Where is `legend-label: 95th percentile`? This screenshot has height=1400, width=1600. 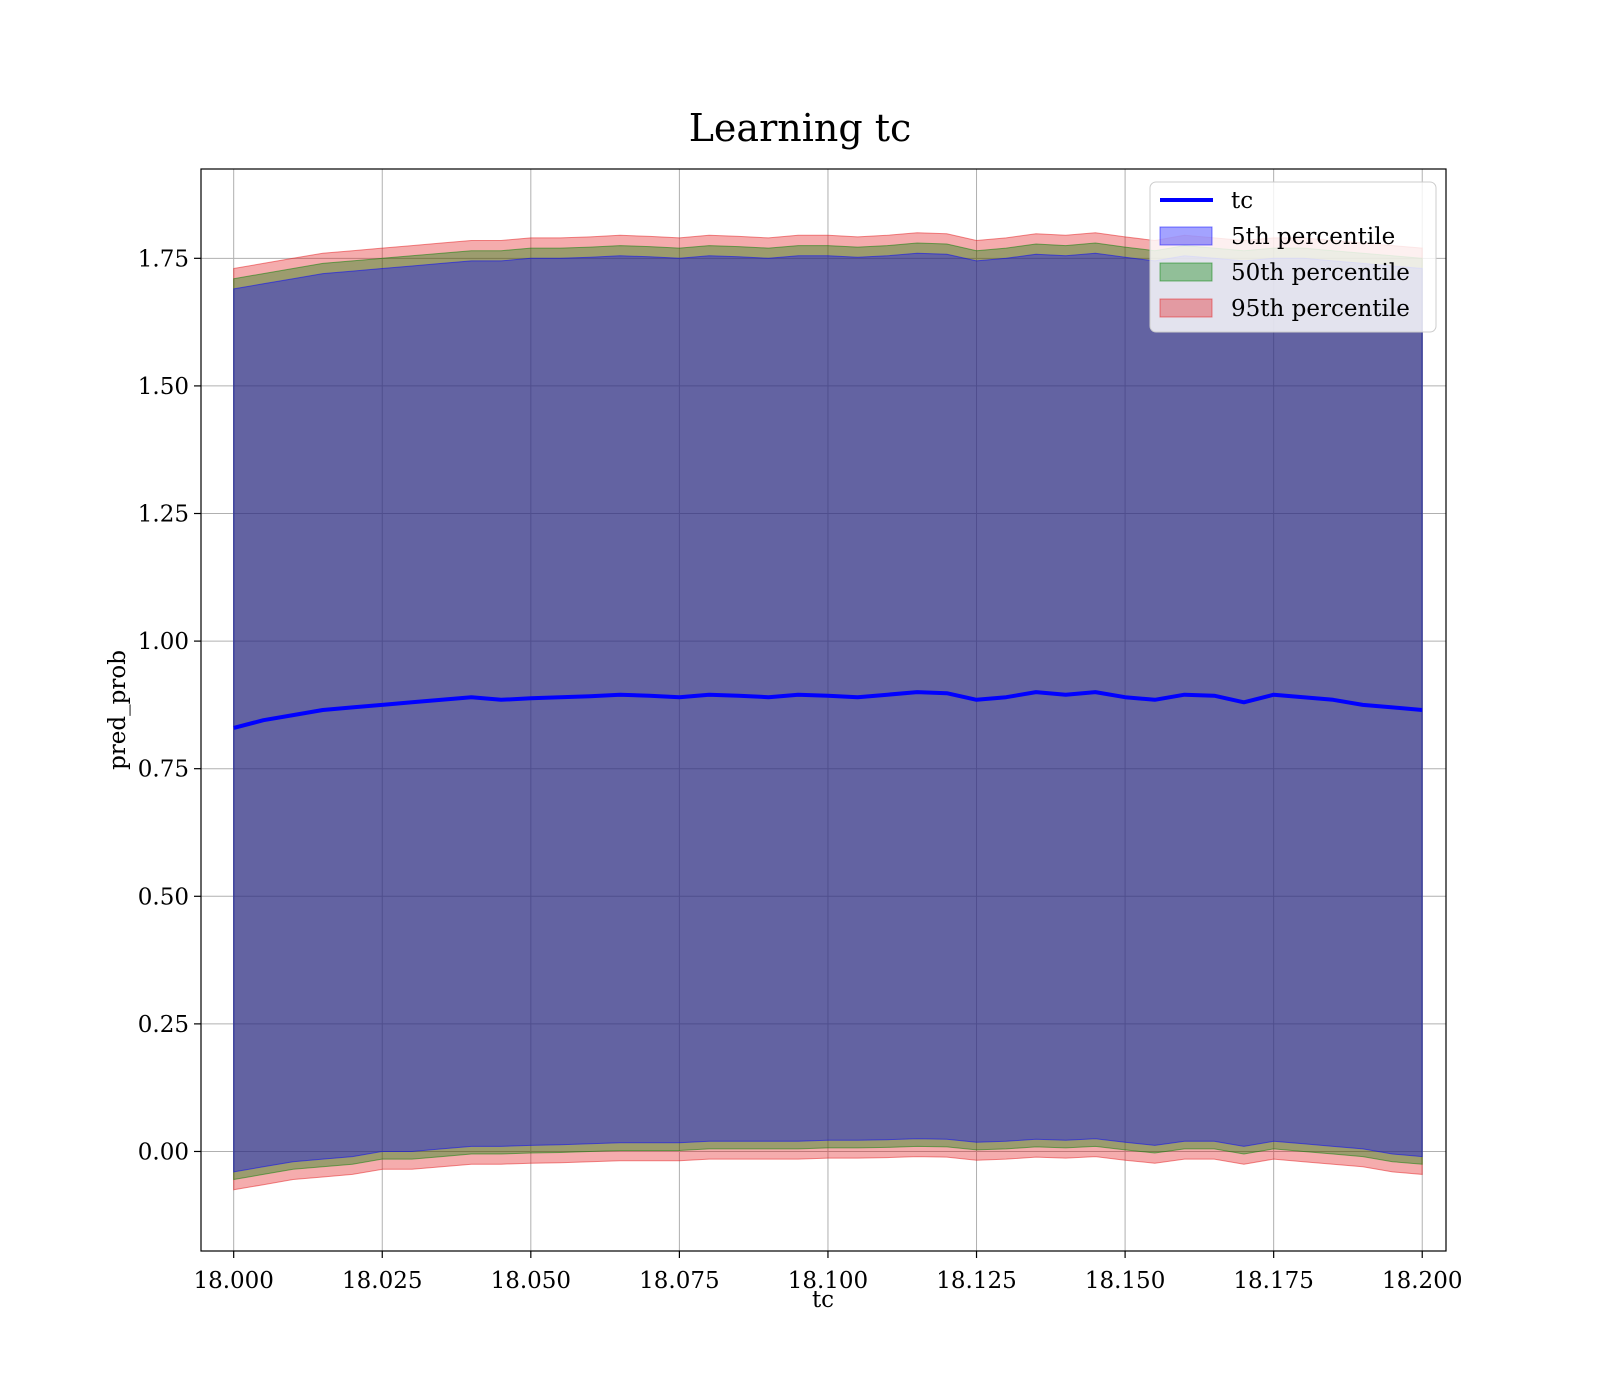
legend-label: 95th percentile is located at coordinates (1320, 309).